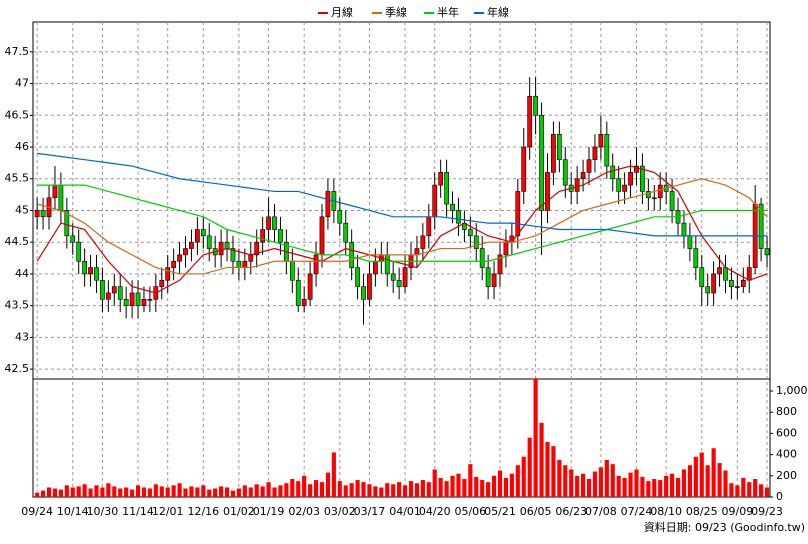 The height and width of the screenshot is (544, 808). Describe the element at coordinates (203, 511) in the screenshot. I see `x-tick-label: 12/16` at that location.